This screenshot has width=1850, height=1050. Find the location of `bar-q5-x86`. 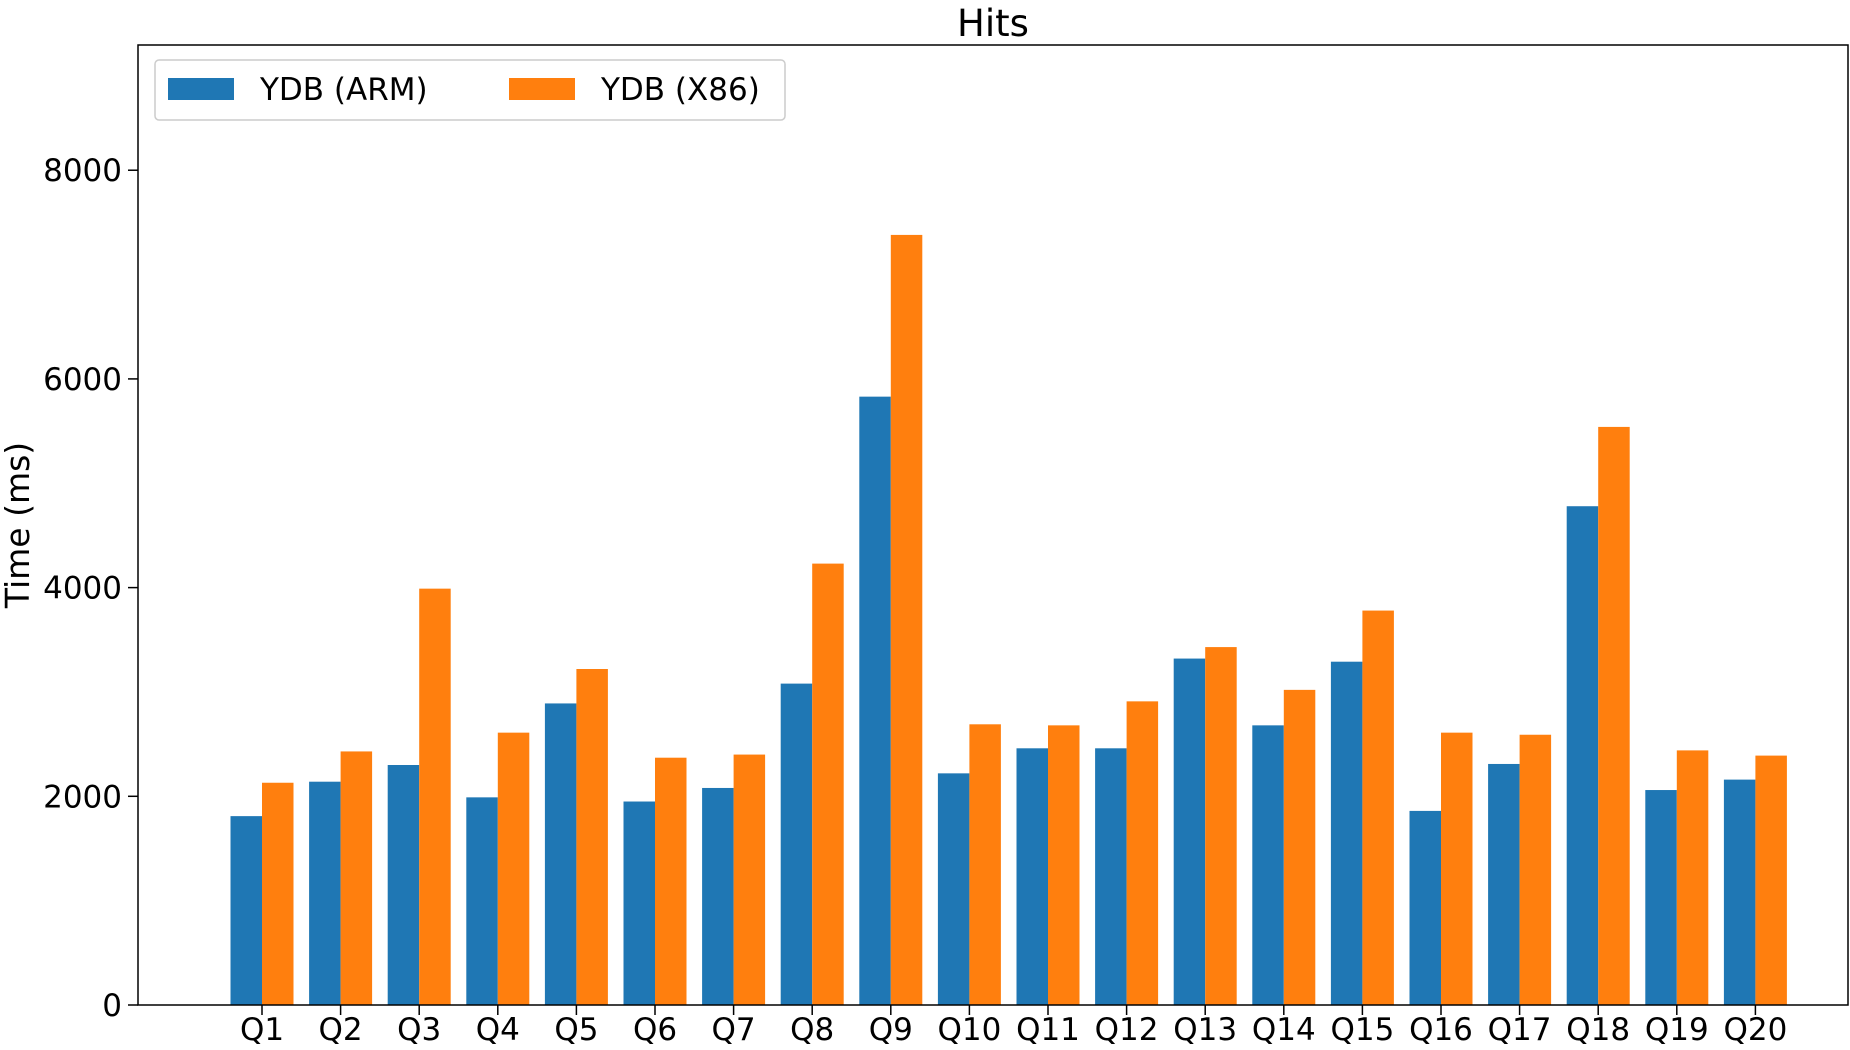

bar-q5-x86 is located at coordinates (592, 837).